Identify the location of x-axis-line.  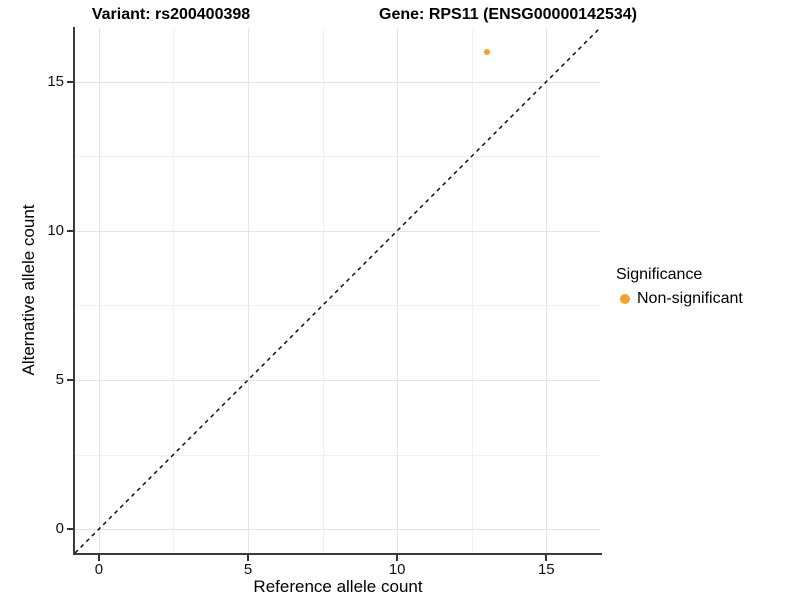
(337, 554).